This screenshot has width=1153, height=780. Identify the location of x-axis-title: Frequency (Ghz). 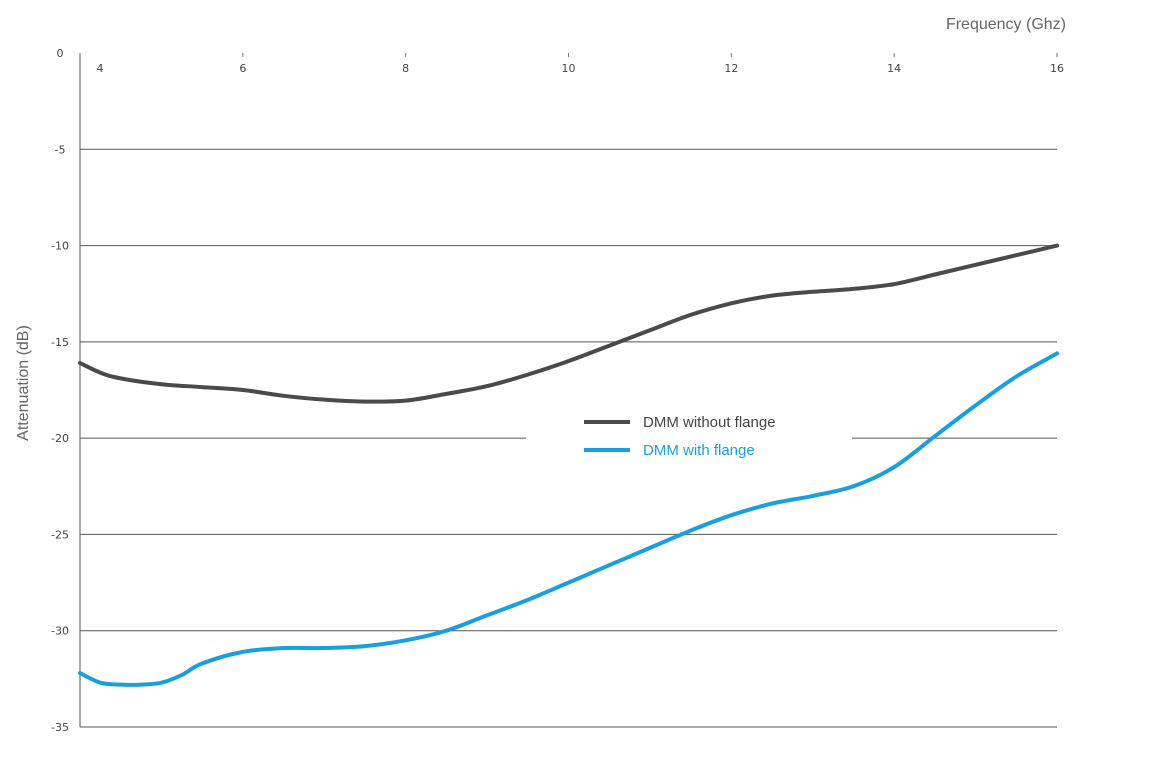
(1006, 24).